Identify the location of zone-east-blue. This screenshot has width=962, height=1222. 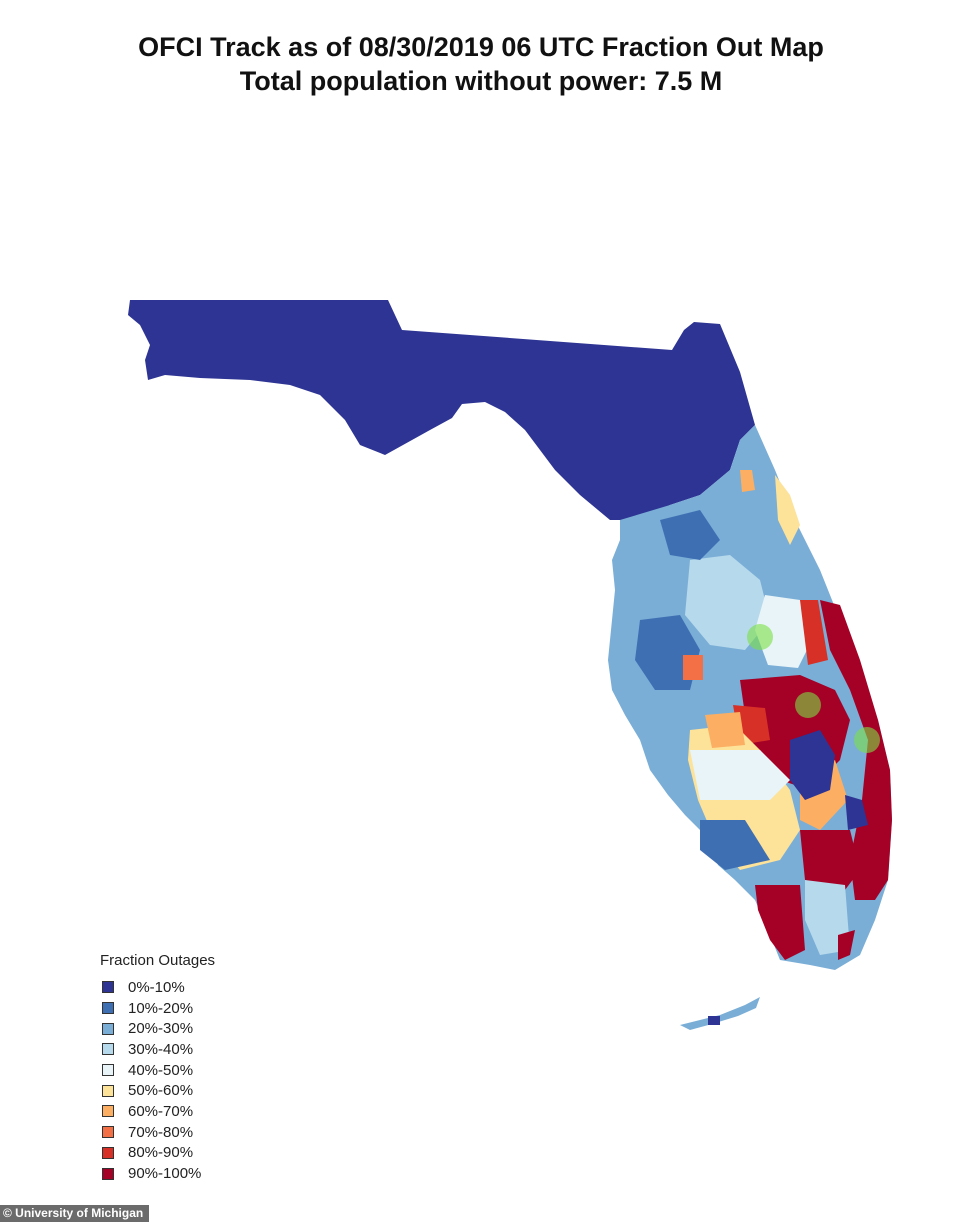
(856, 812).